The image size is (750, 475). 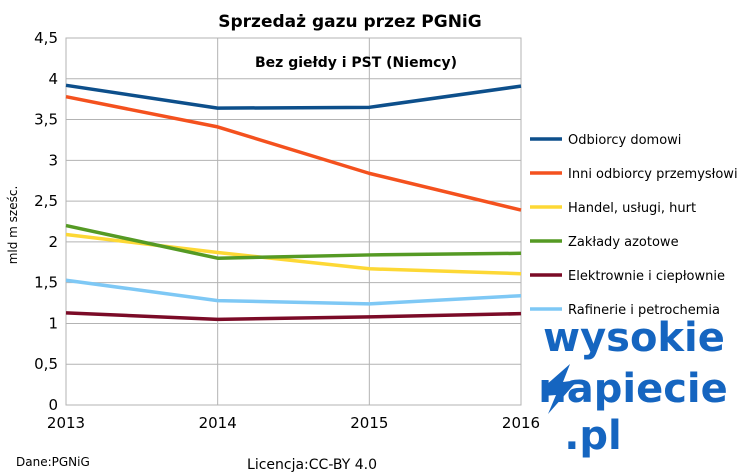 I want to click on x-tick-label: 2015, so click(x=369, y=423).